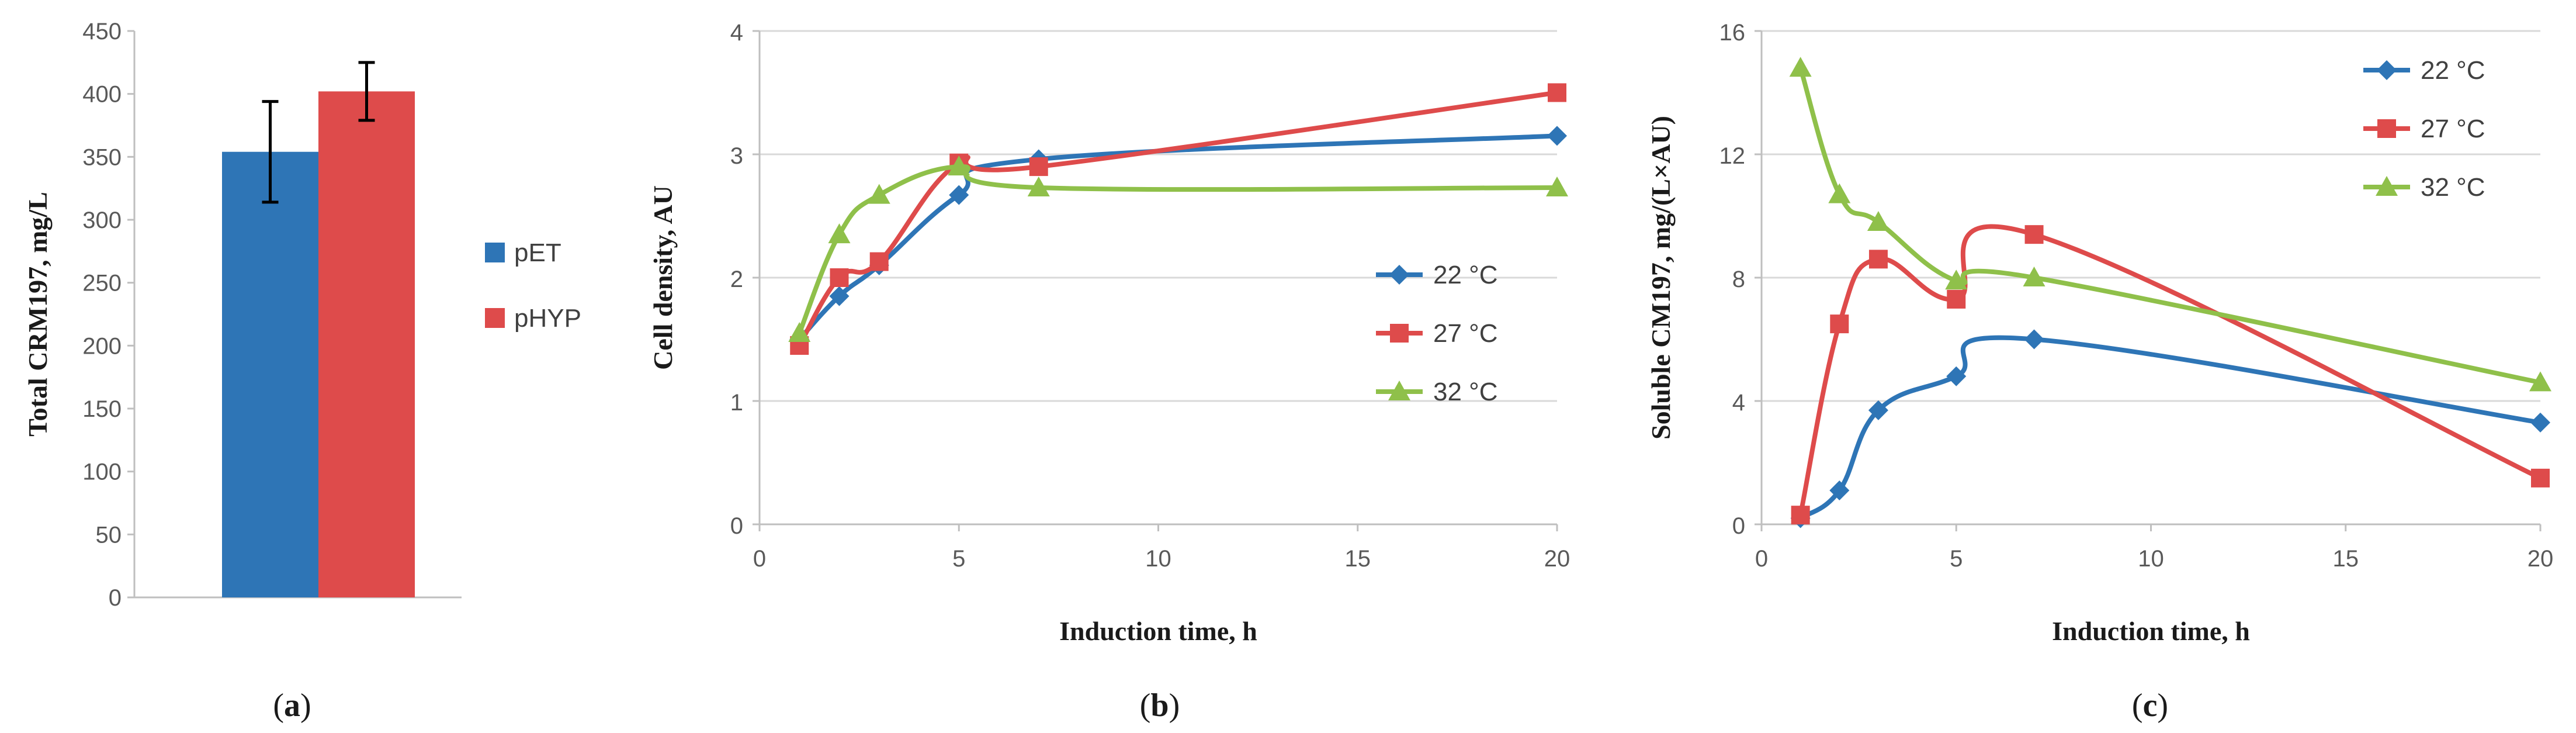 Image resolution: width=2576 pixels, height=733 pixels. What do you see at coordinates (1661, 278) in the screenshot?
I see `y-axis-title: Soluble CM197, mg/(L×AU)` at bounding box center [1661, 278].